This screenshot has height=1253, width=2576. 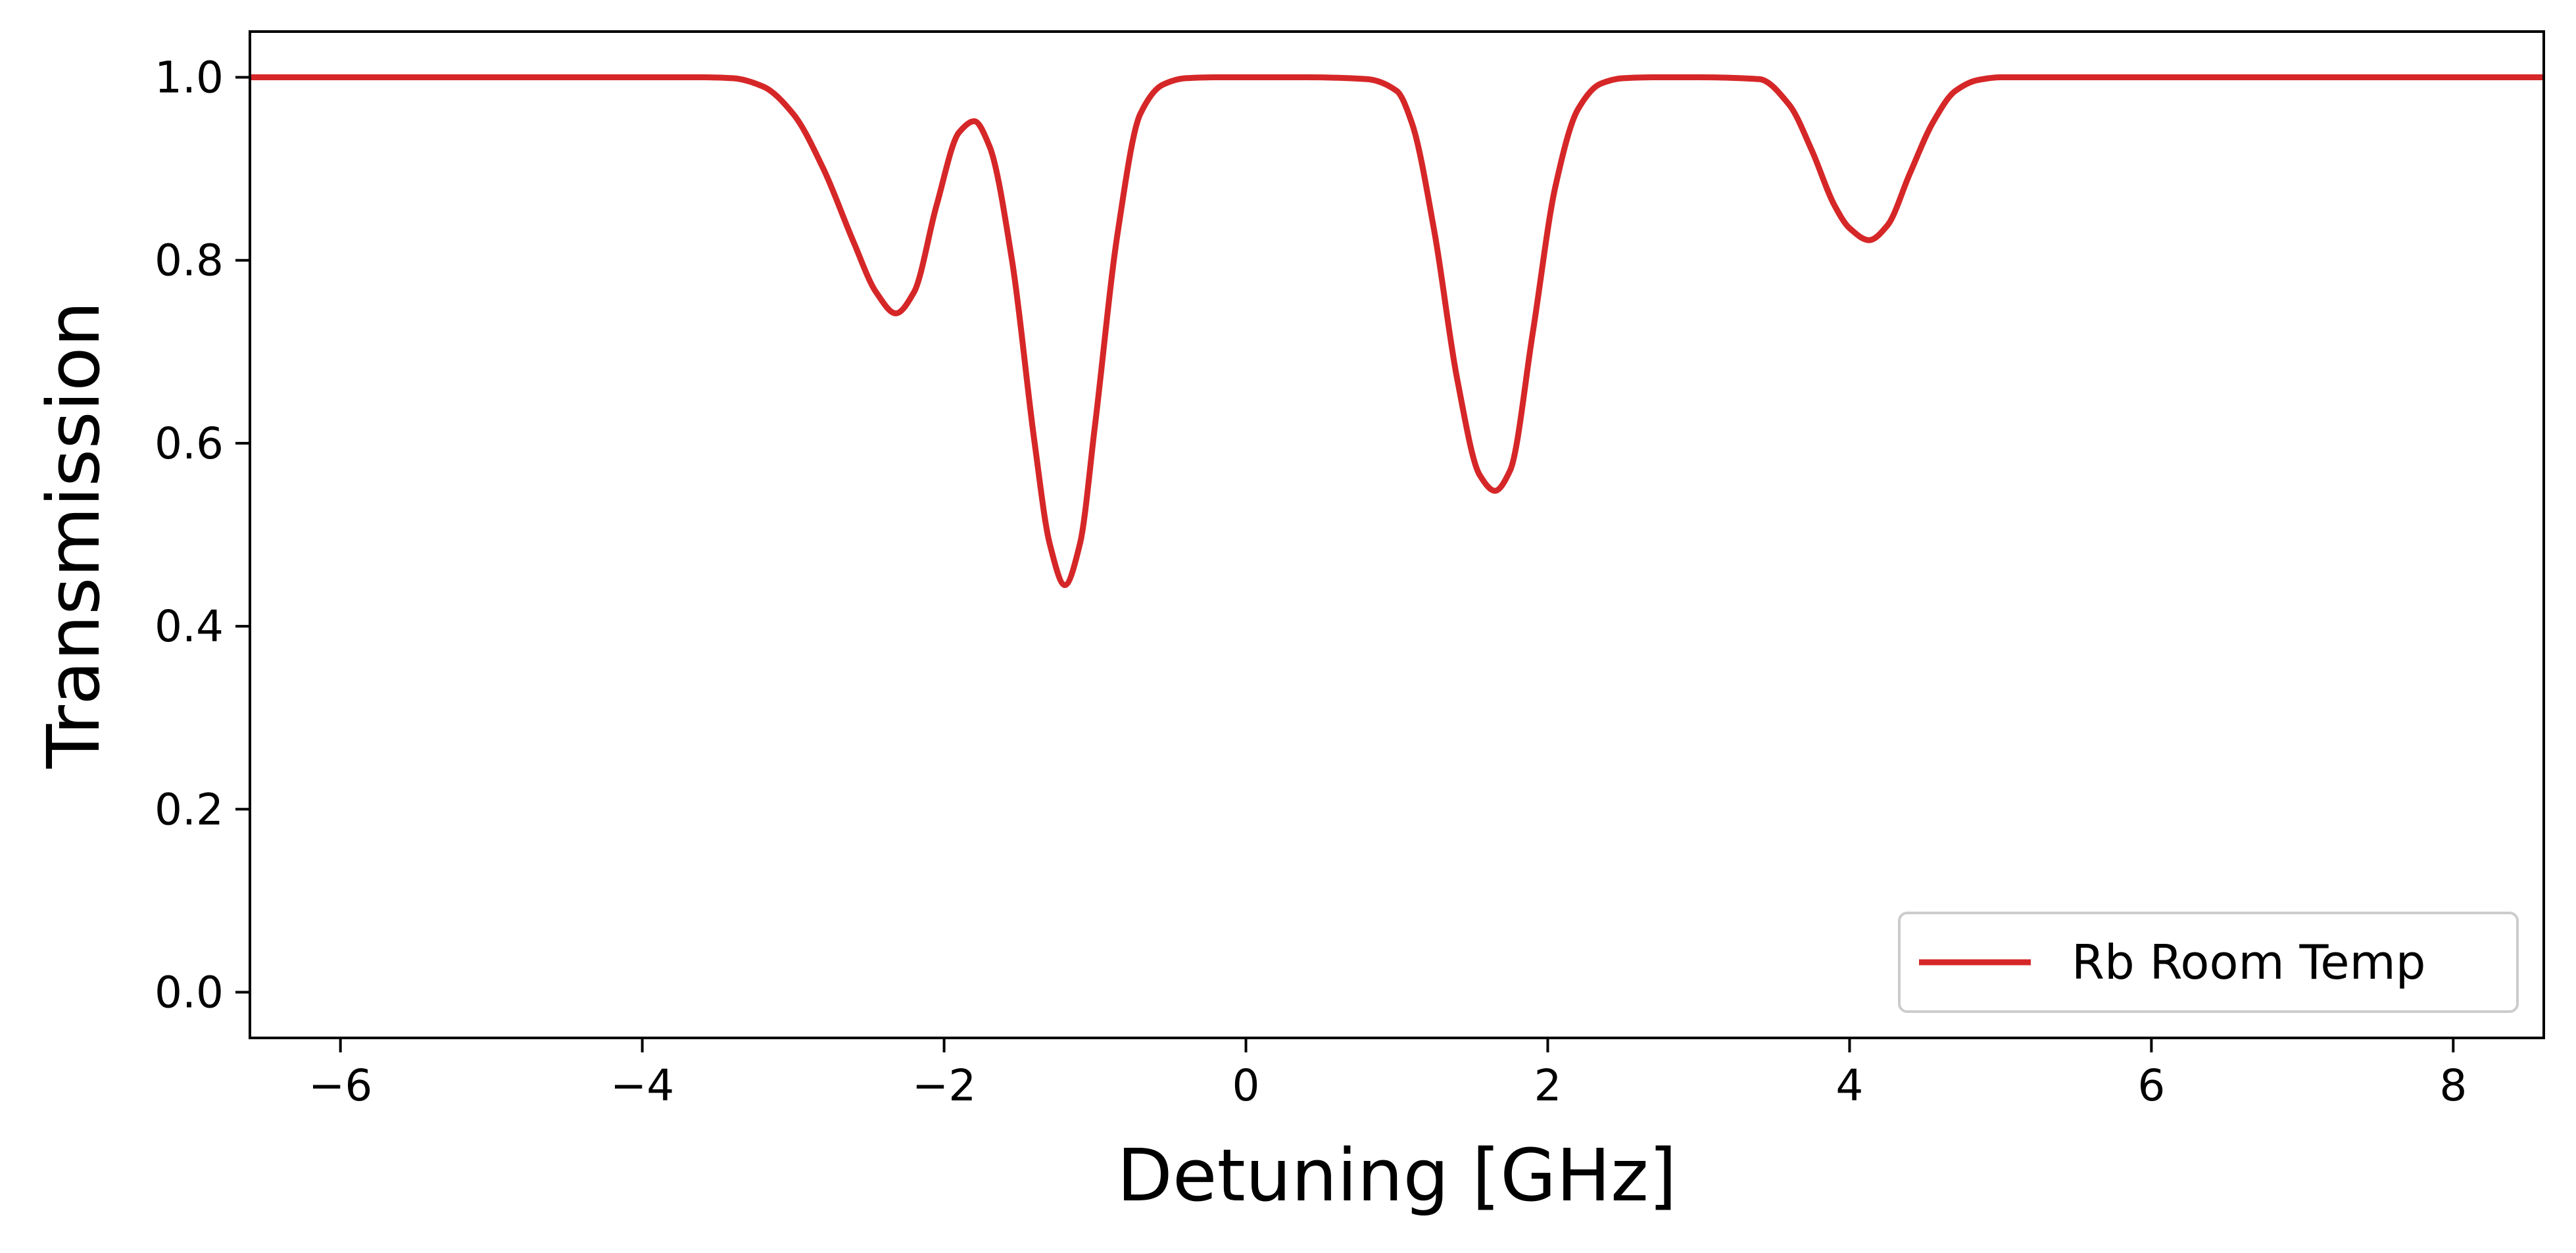 What do you see at coordinates (1246, 1085) in the screenshot?
I see `x-tick-label: 0` at bounding box center [1246, 1085].